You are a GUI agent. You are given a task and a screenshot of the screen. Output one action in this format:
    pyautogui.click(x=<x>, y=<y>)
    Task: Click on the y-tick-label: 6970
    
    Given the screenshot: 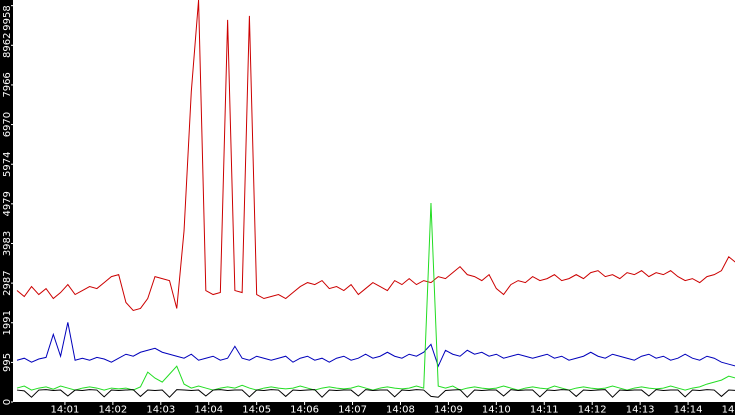 What is the action you would take?
    pyautogui.click(x=7, y=124)
    